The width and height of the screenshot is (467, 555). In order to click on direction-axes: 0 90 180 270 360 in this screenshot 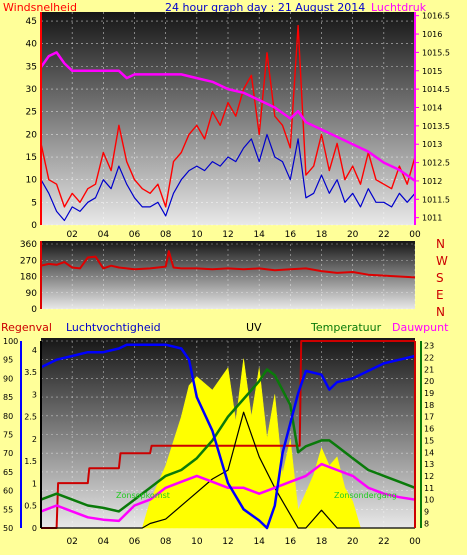, I will do `click(31, 277)`.